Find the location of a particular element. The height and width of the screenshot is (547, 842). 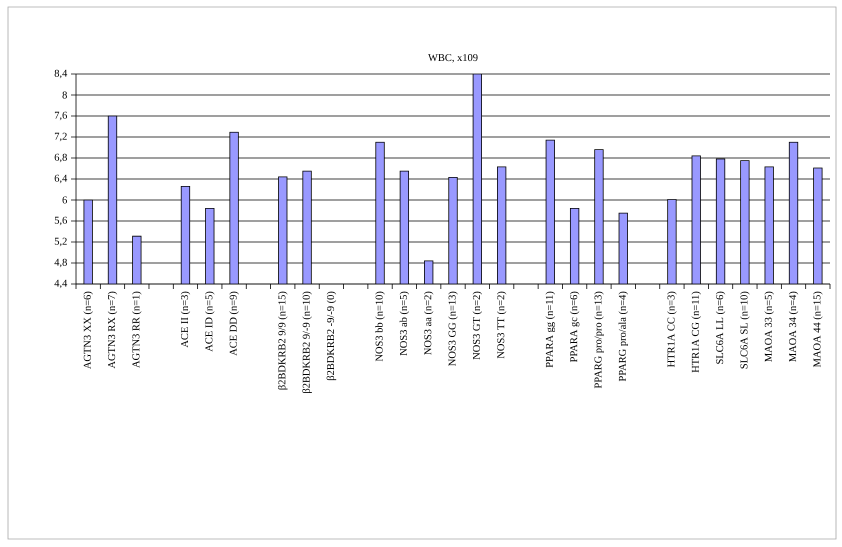

y-tick-label: 5,2 is located at coordinates (60, 242).